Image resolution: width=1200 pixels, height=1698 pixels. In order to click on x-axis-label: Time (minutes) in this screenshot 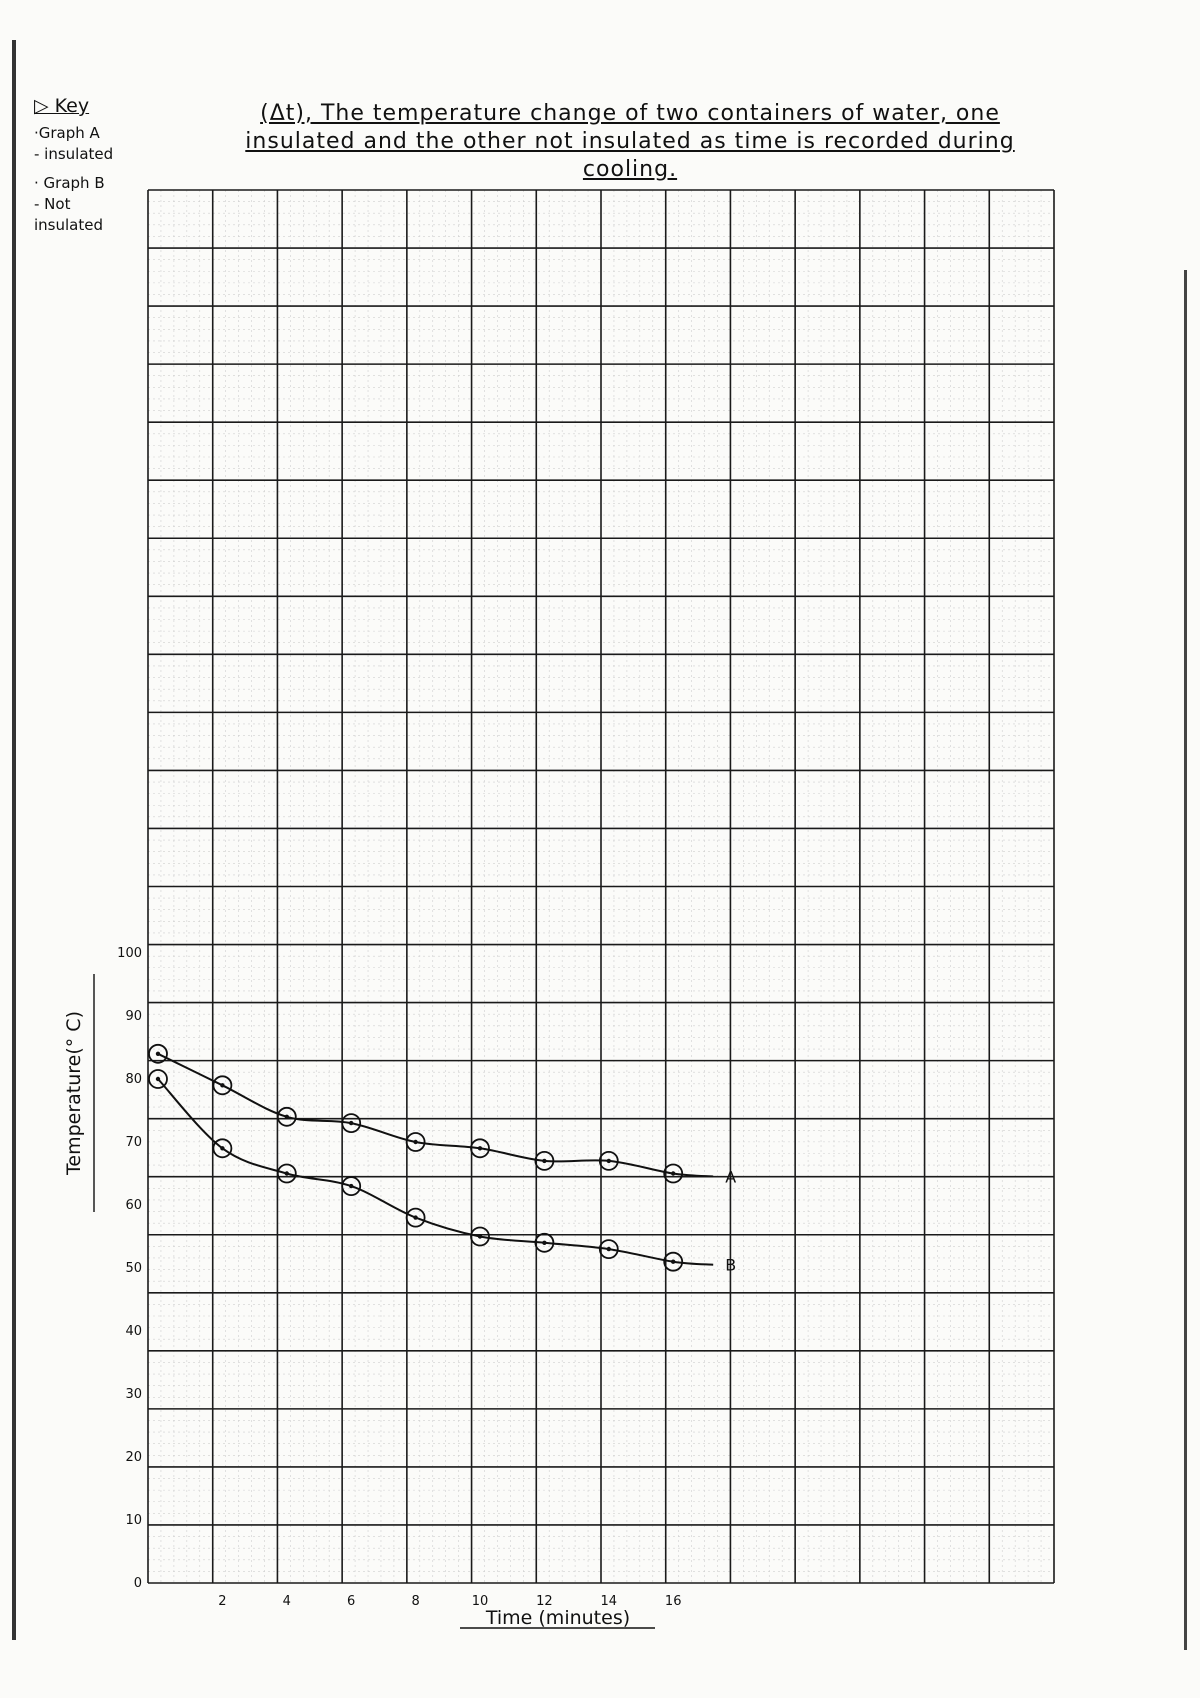, I will do `click(557, 1618)`.